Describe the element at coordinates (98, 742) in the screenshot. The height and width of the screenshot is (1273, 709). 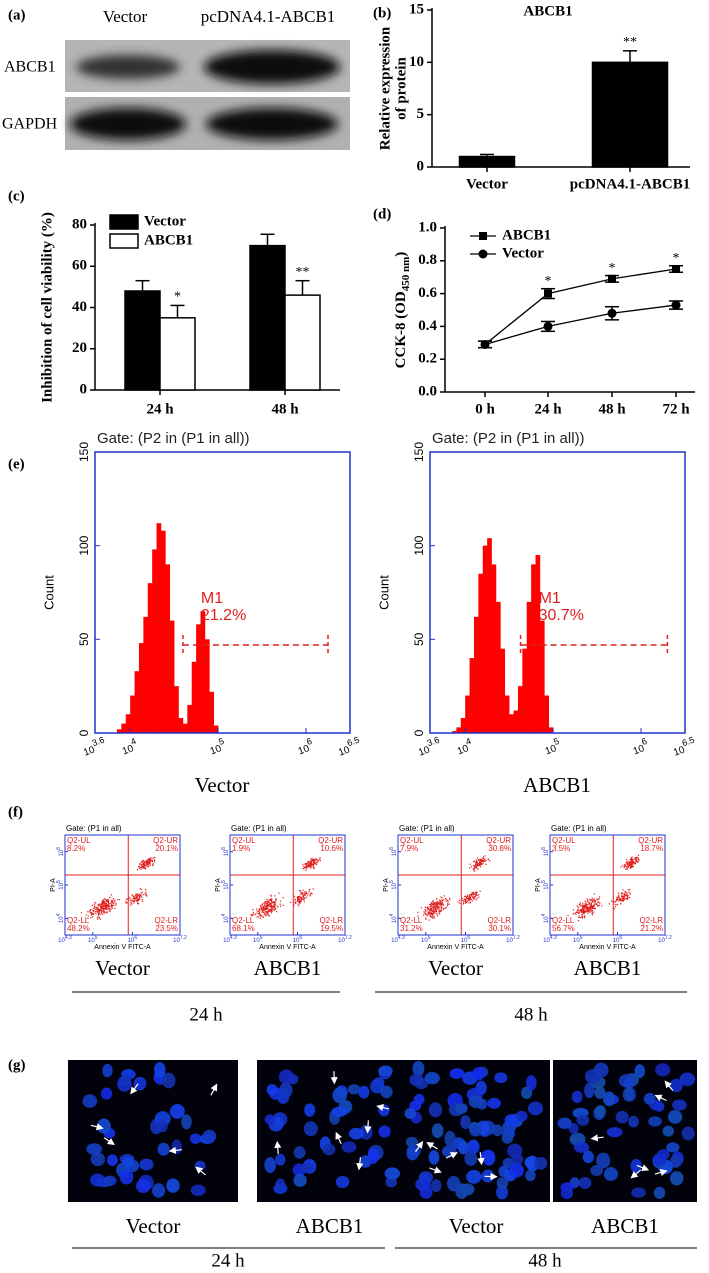
I see `tick-exponent: 3.6` at that location.